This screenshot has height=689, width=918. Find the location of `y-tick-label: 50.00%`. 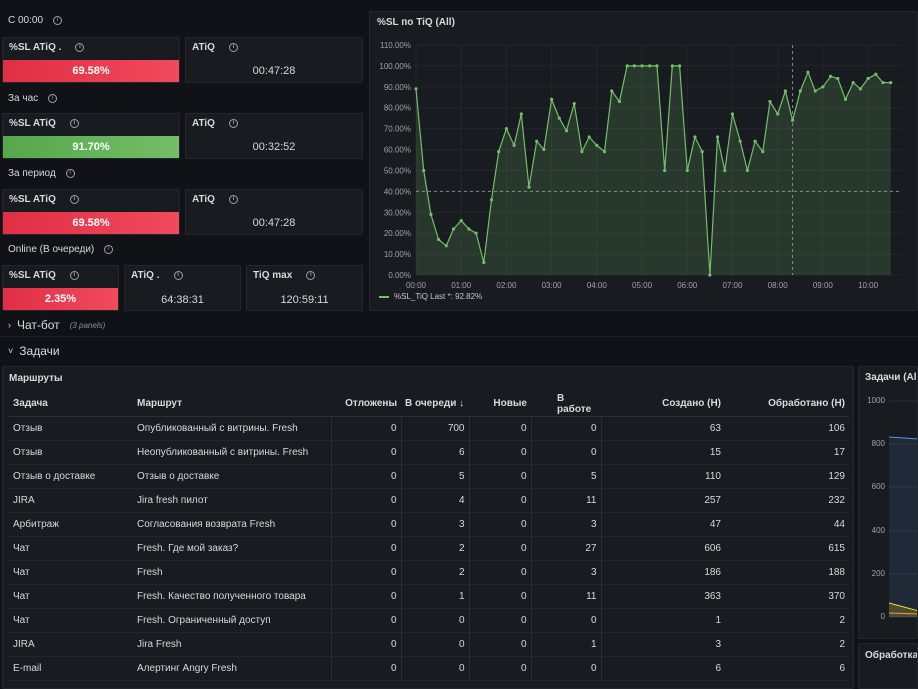

y-tick-label: 50.00% is located at coordinates (397, 170).